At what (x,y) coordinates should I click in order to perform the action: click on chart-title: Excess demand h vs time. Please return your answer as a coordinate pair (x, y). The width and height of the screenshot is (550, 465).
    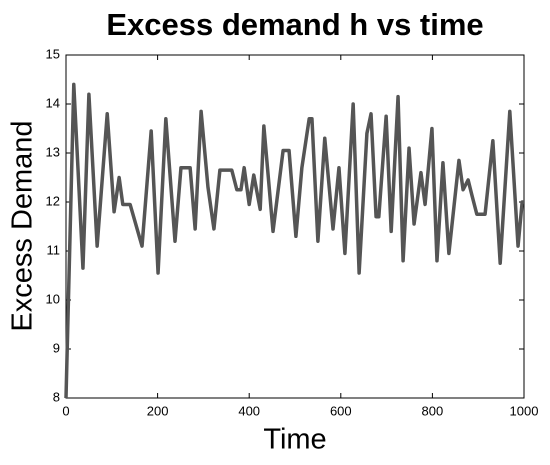
    Looking at the image, I should click on (294, 24).